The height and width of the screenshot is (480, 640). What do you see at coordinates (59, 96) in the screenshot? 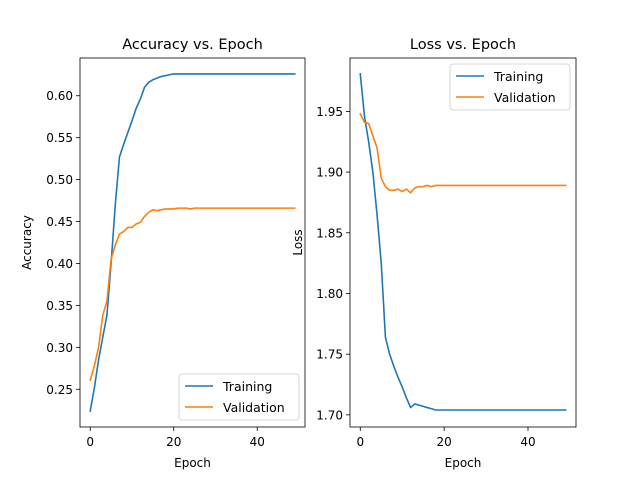
I see `accuracy-ytick-label: 0.60` at bounding box center [59, 96].